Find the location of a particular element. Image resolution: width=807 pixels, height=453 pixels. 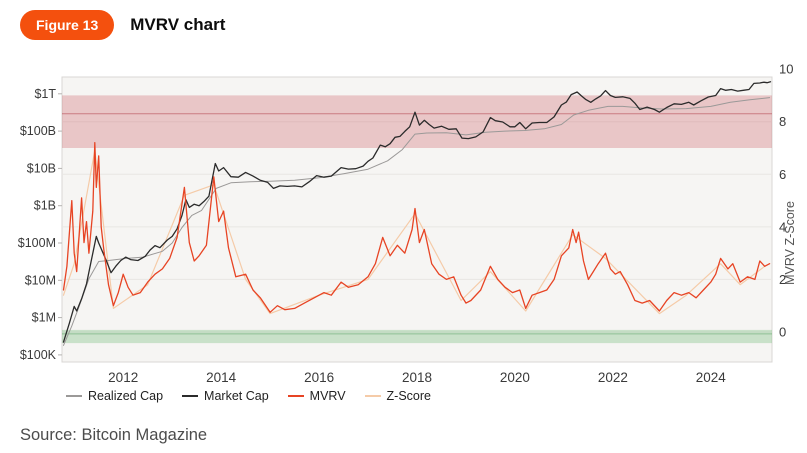

right-axis-tick-label: 10 is located at coordinates (786, 69).